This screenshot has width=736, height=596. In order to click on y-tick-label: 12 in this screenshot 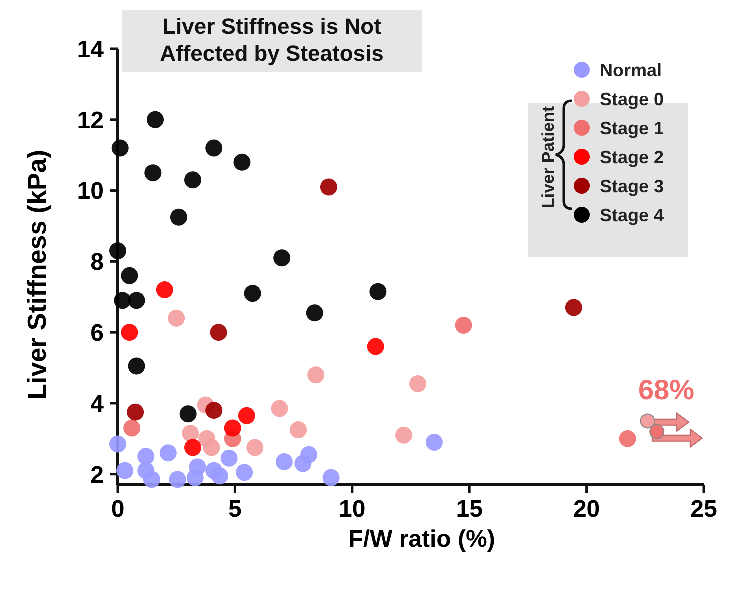, I will do `click(90, 120)`.